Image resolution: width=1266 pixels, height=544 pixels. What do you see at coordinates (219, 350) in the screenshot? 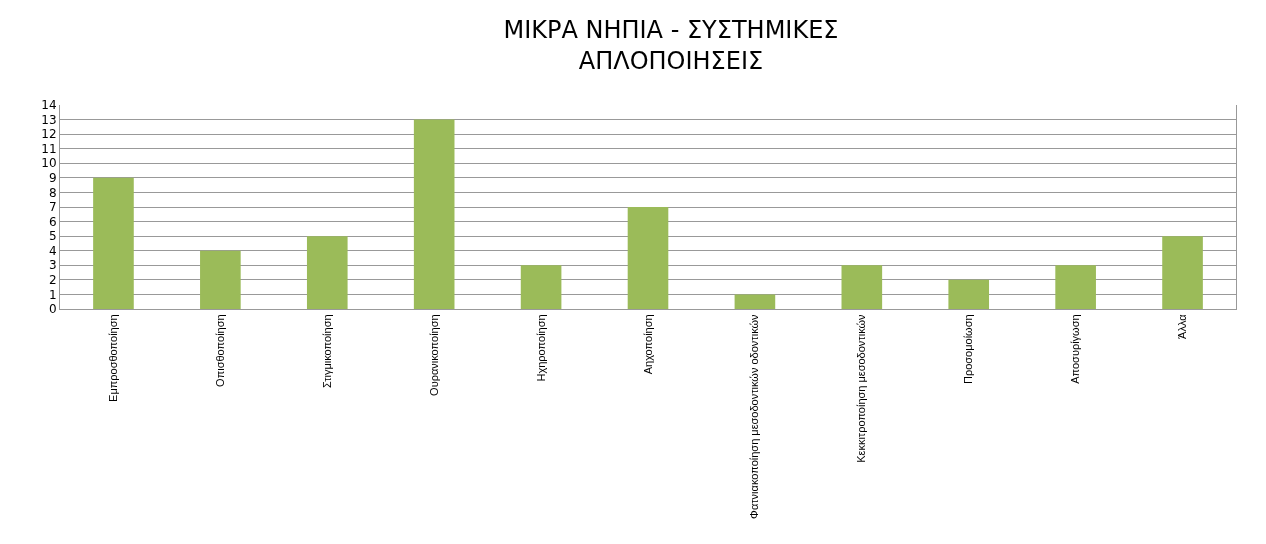
I see `x-tick-label: Οπισθοποίηση` at bounding box center [219, 350].